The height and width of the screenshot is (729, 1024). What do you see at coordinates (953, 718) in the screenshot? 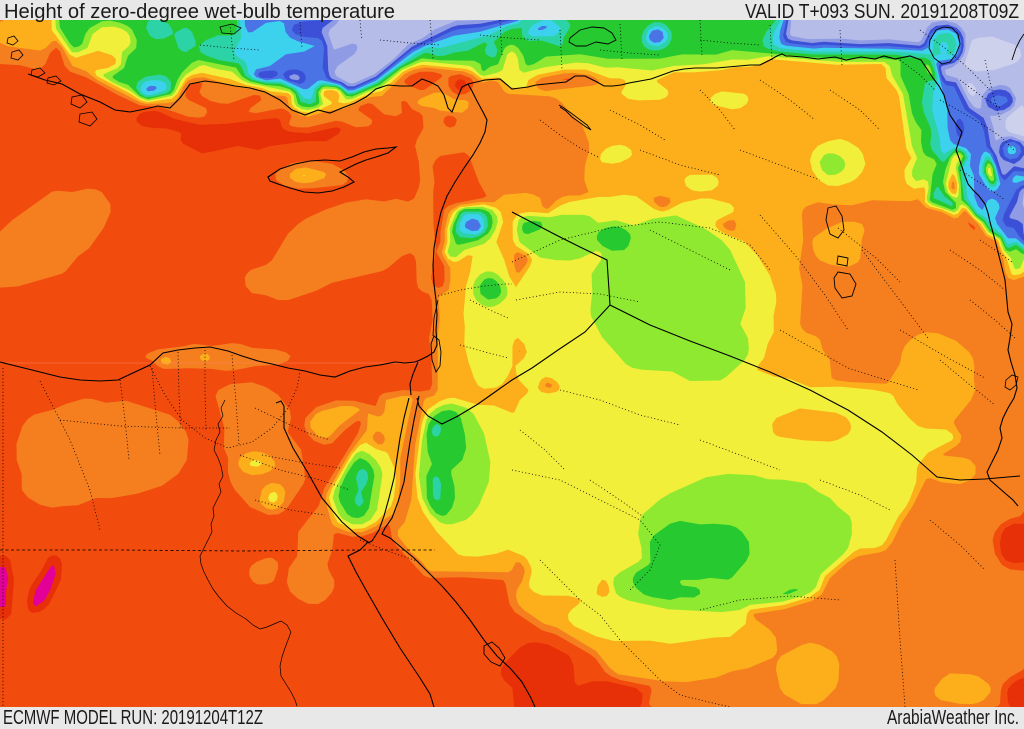
I see `svg-text: ArabiaWeather Inc.` at bounding box center [953, 718].